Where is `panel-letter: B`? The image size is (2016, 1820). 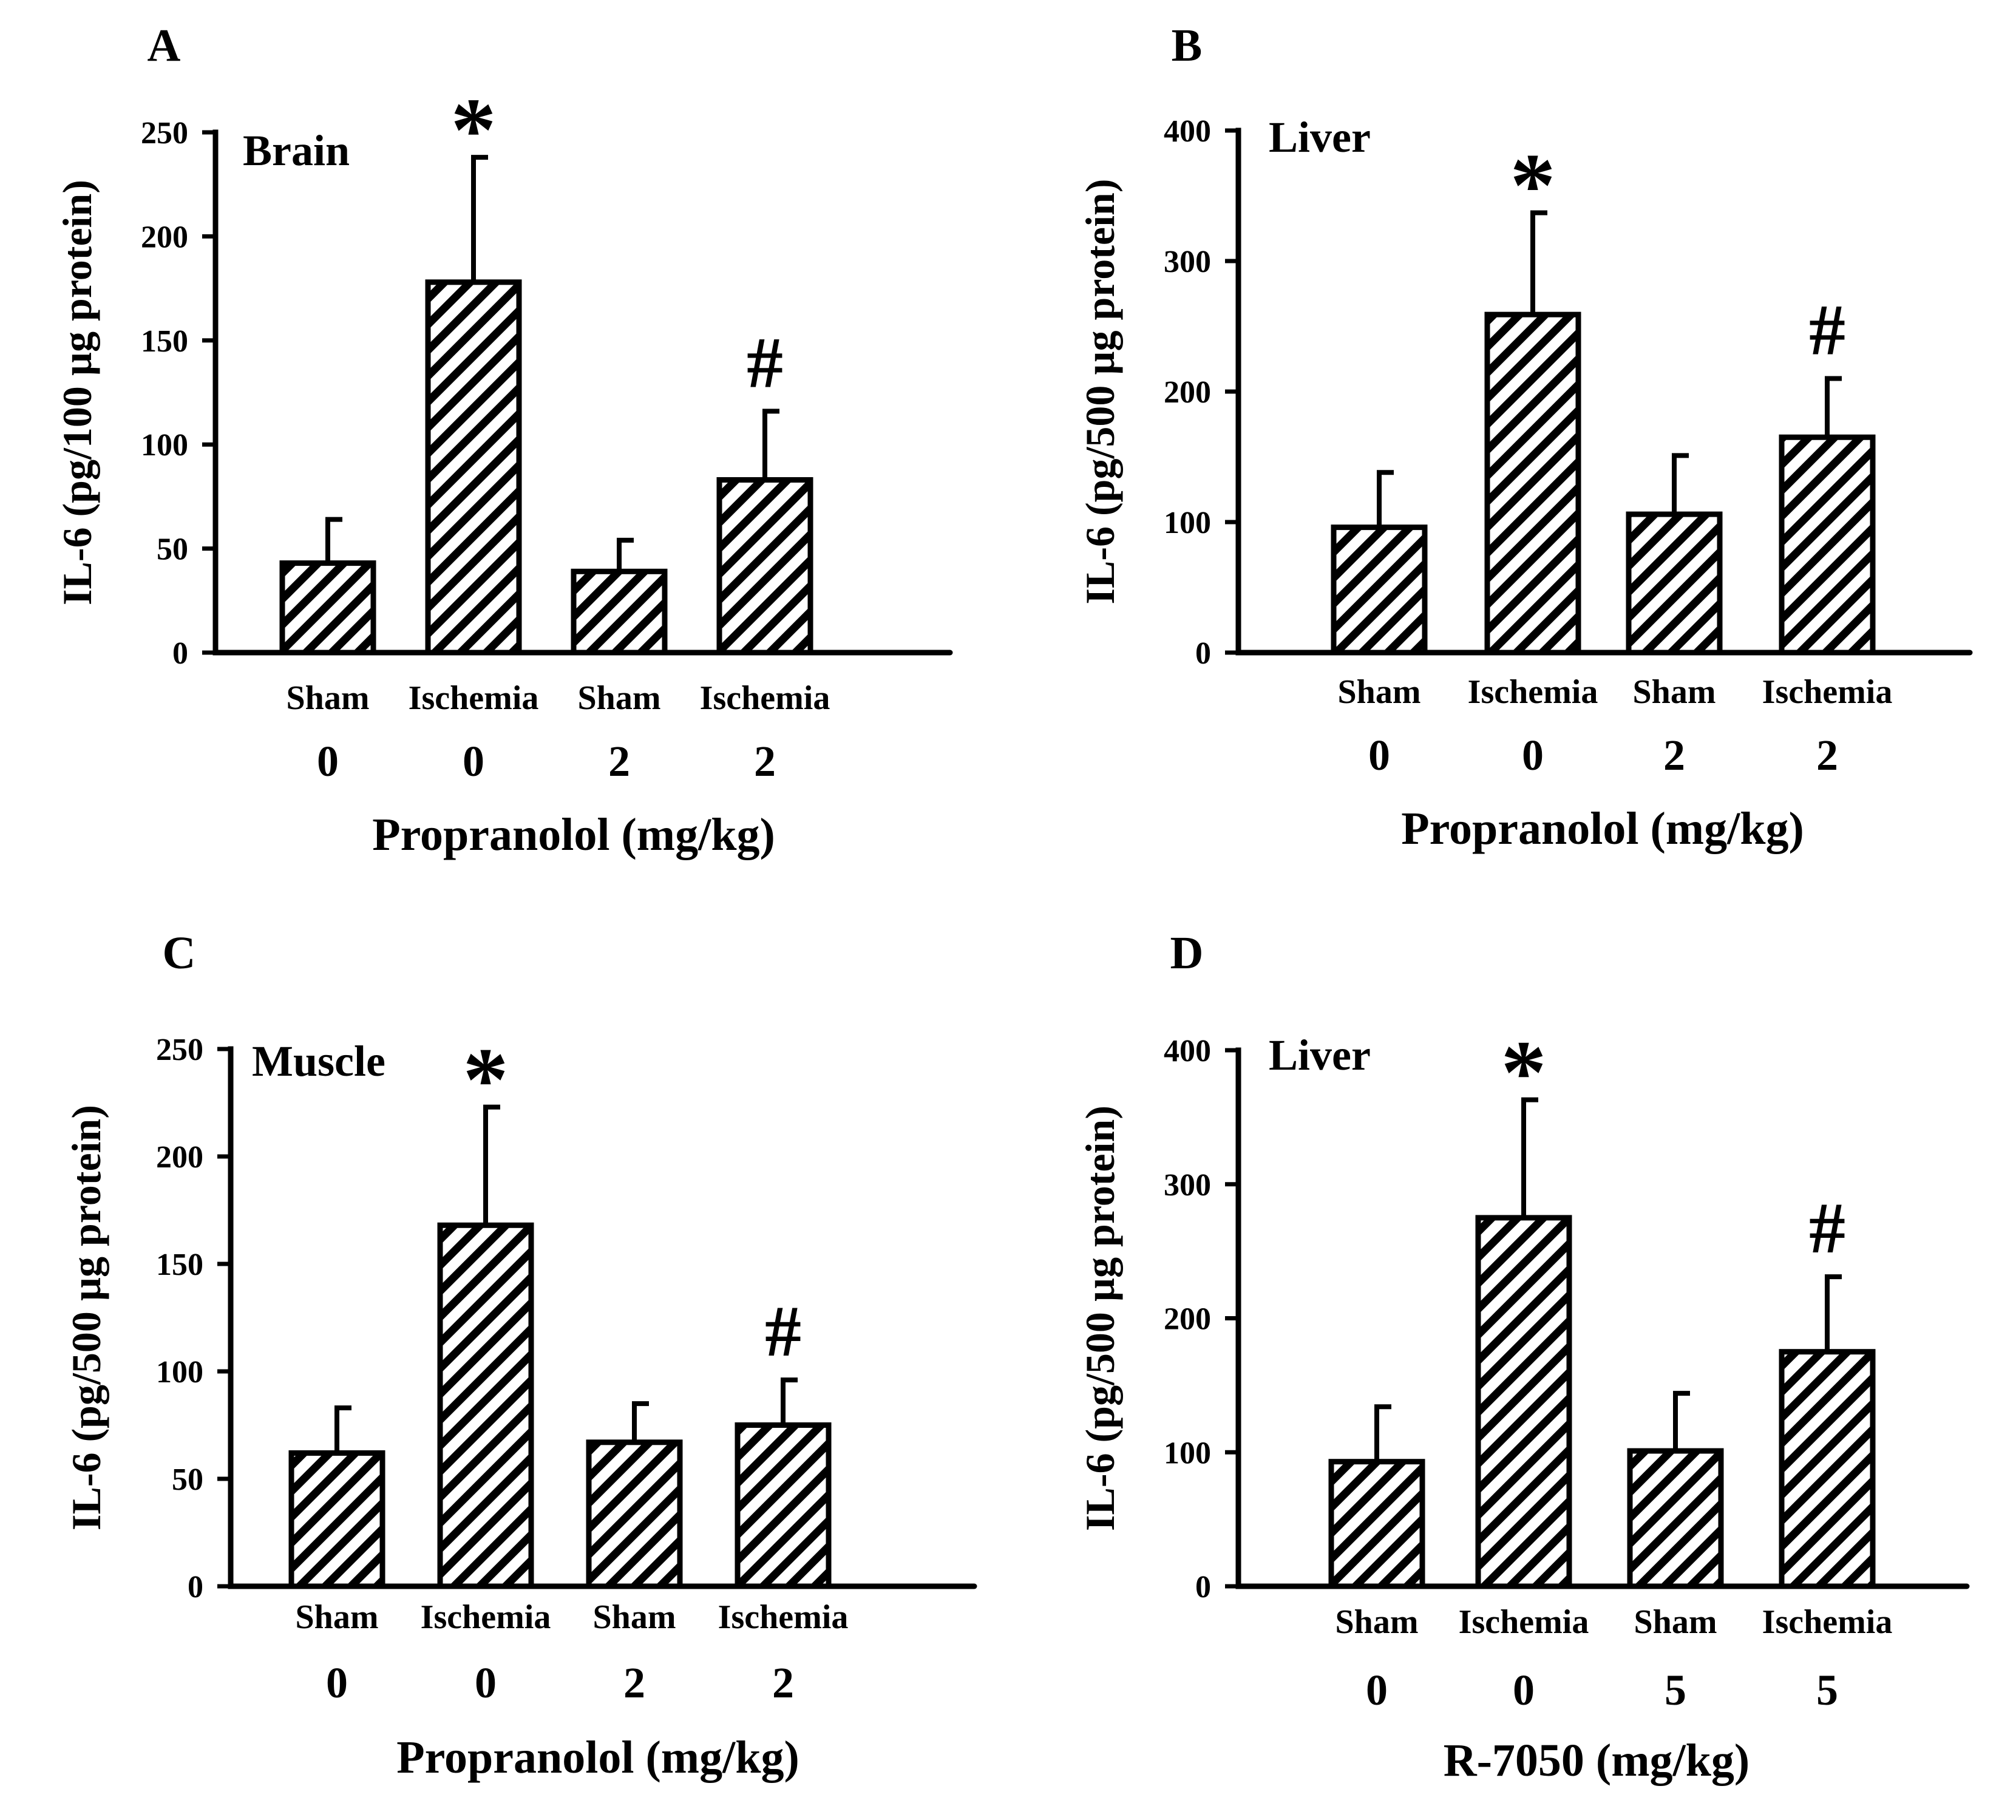
panel-letter: B is located at coordinates (1187, 45).